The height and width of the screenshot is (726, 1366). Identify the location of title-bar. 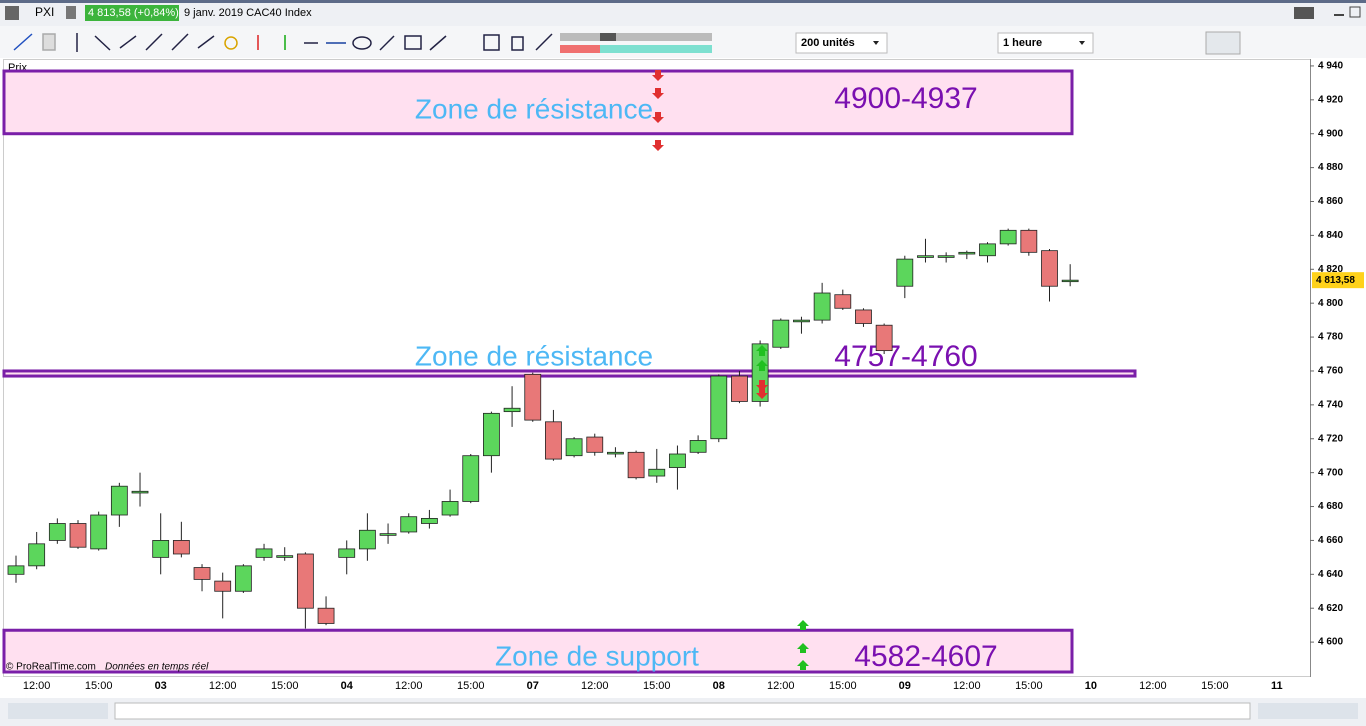
(683, 13).